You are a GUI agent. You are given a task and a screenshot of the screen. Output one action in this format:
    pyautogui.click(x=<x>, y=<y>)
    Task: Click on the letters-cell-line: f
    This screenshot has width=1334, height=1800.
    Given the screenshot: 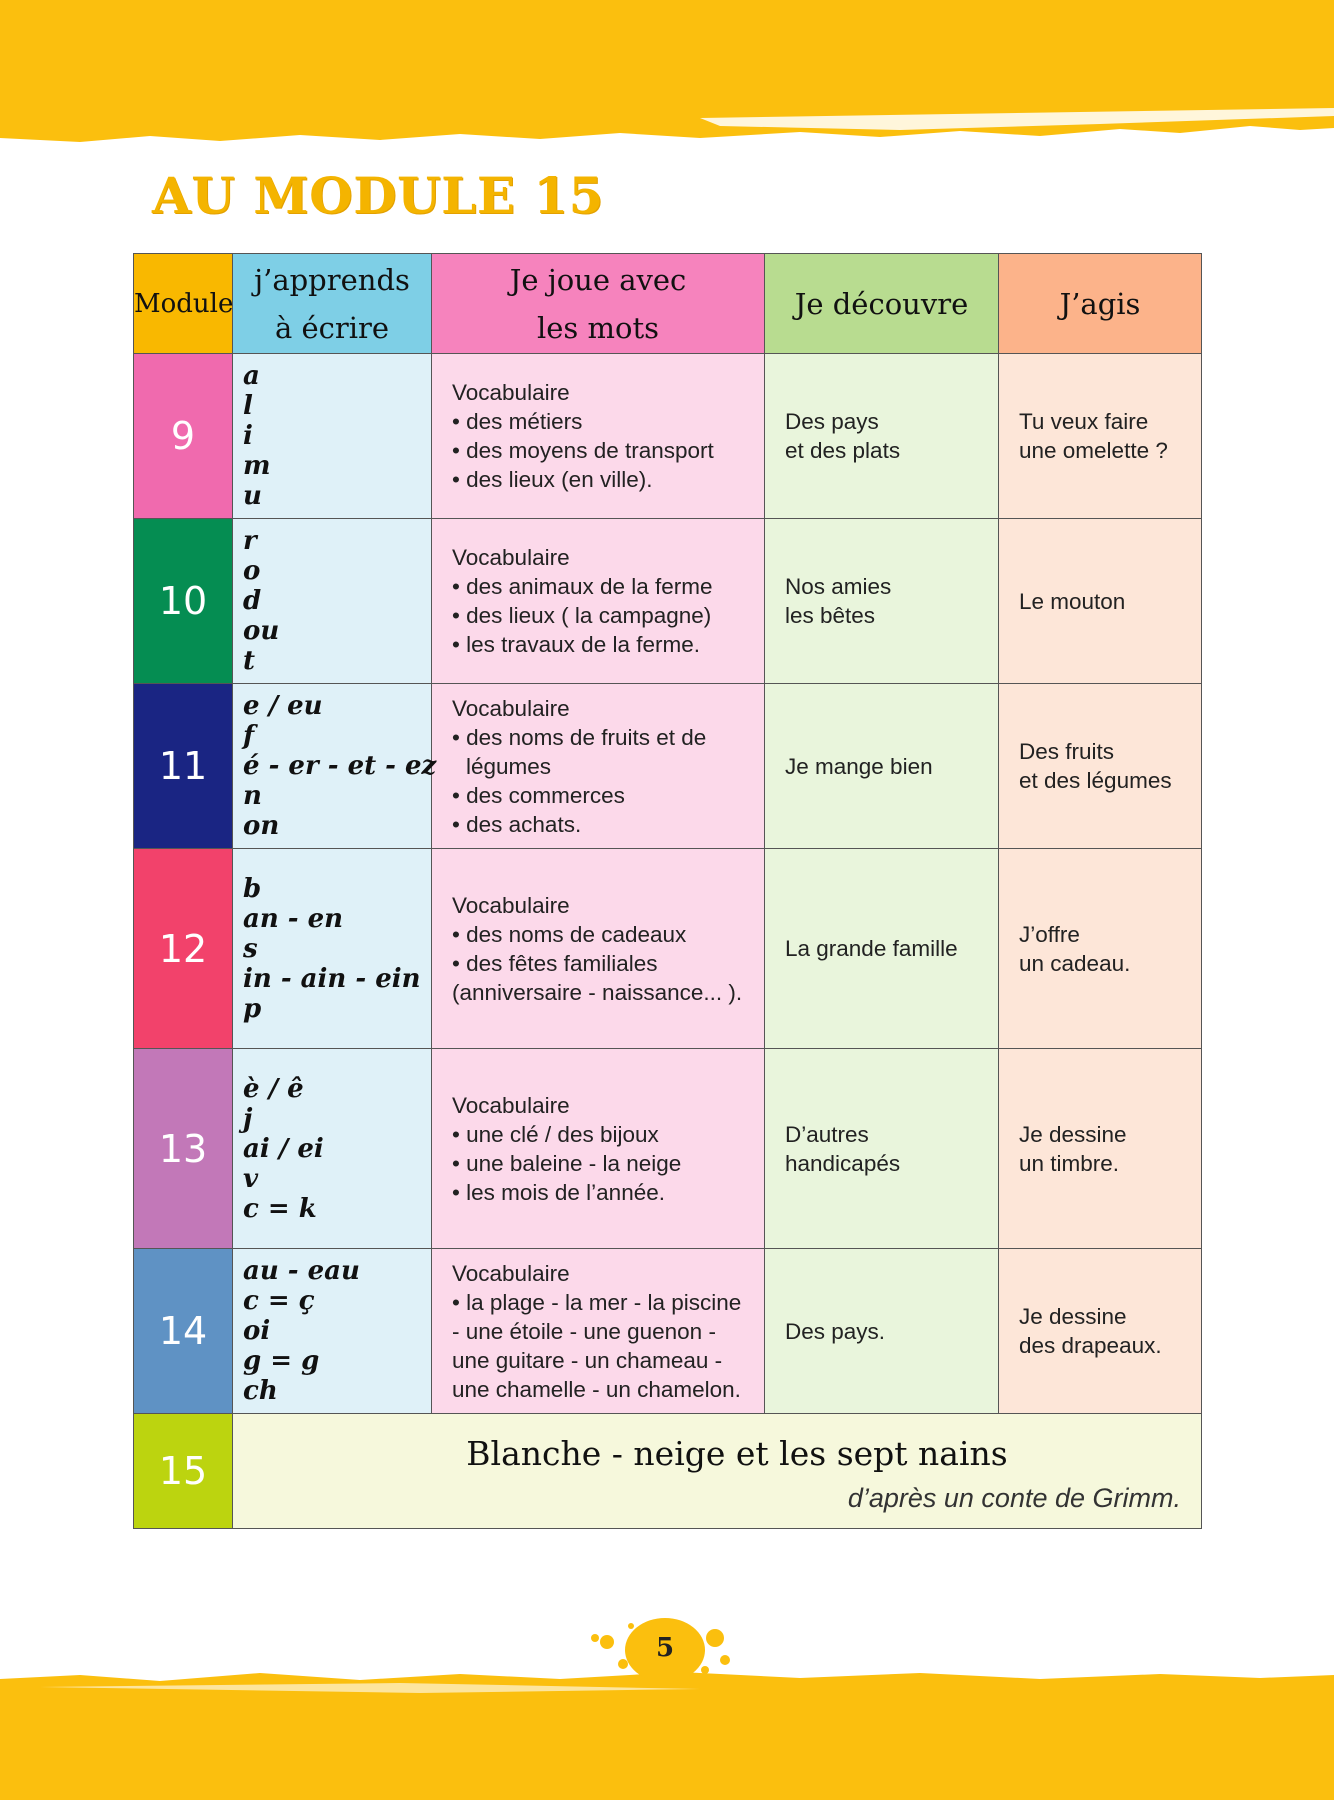 What is the action you would take?
    pyautogui.click(x=249, y=736)
    